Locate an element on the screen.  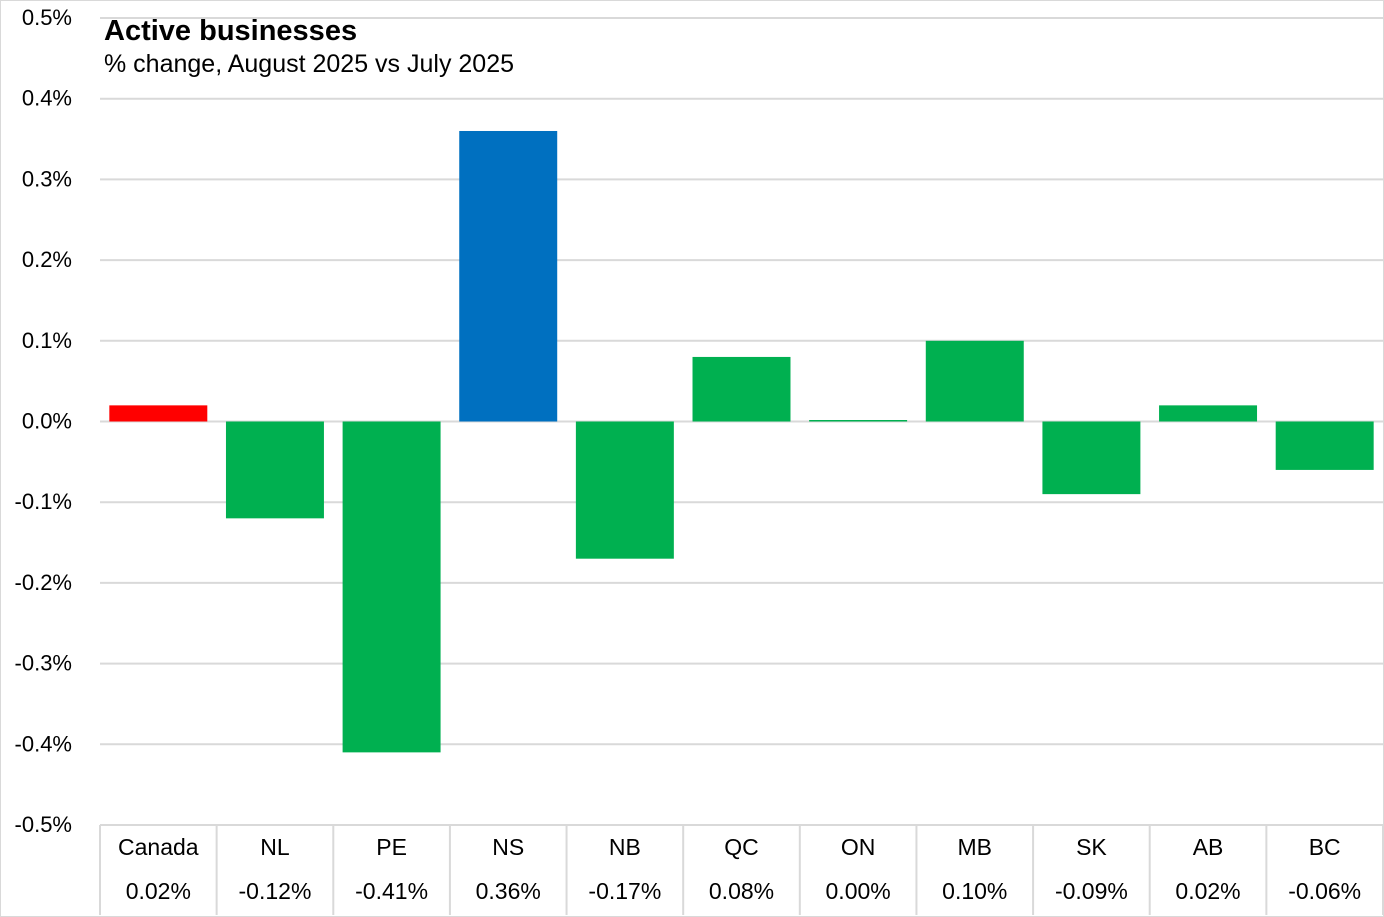
x-category-label: ON is located at coordinates (858, 847).